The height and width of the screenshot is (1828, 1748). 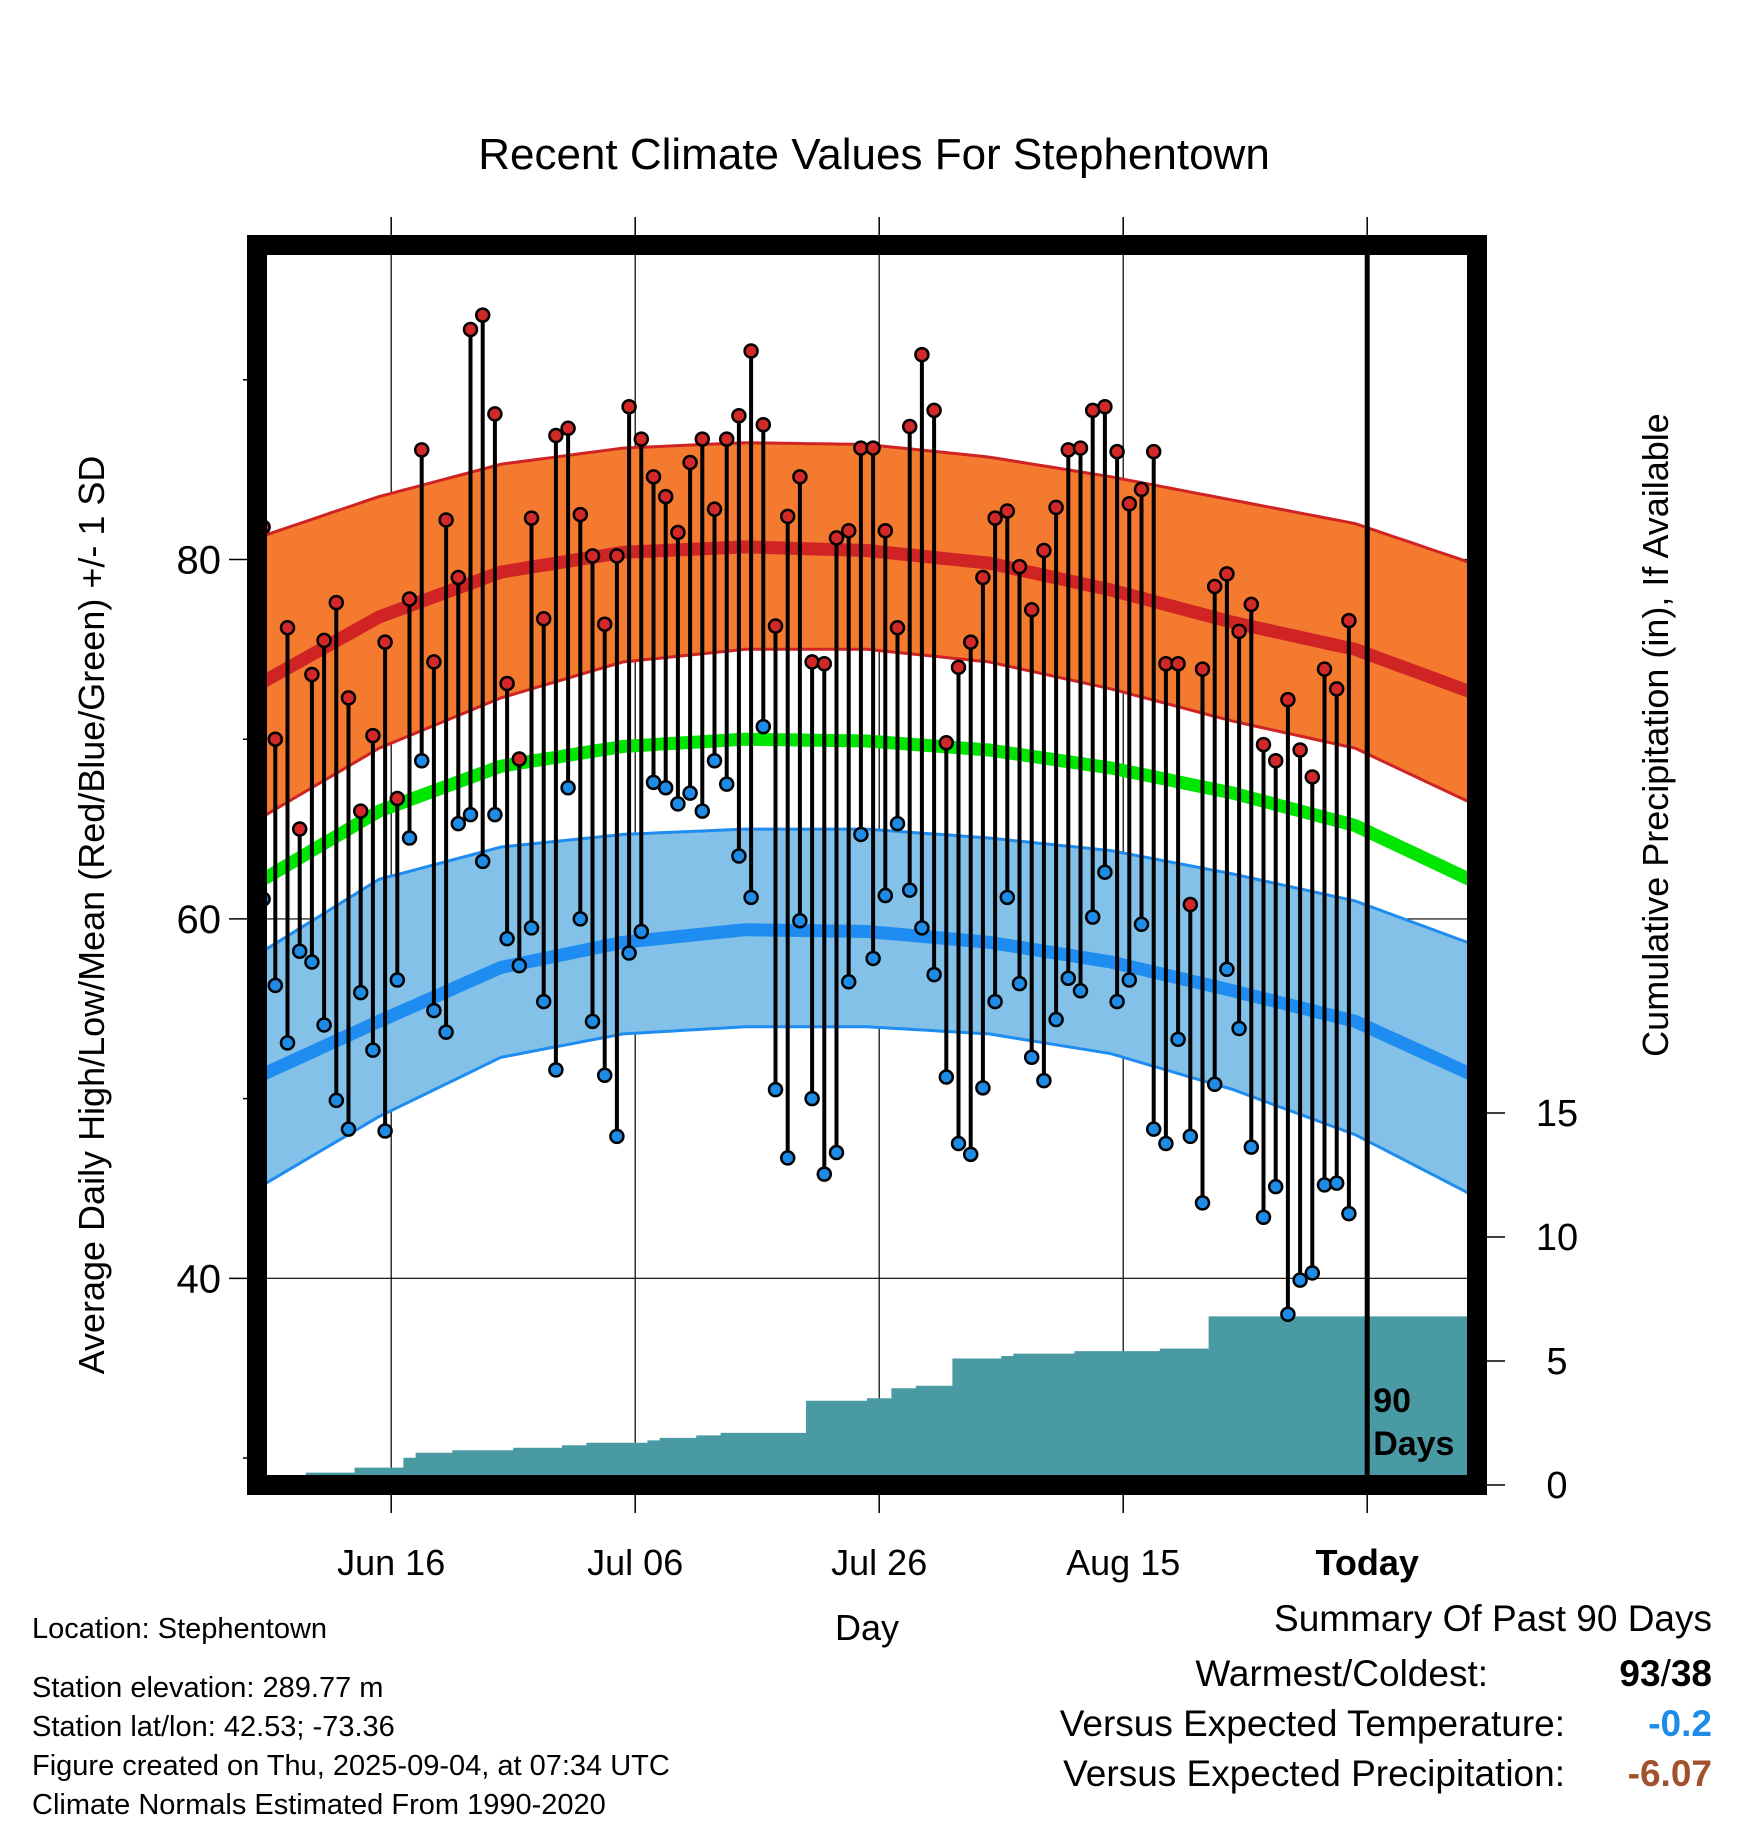 What do you see at coordinates (1557, 1114) in the screenshot?
I see `y2-tick-label: 15` at bounding box center [1557, 1114].